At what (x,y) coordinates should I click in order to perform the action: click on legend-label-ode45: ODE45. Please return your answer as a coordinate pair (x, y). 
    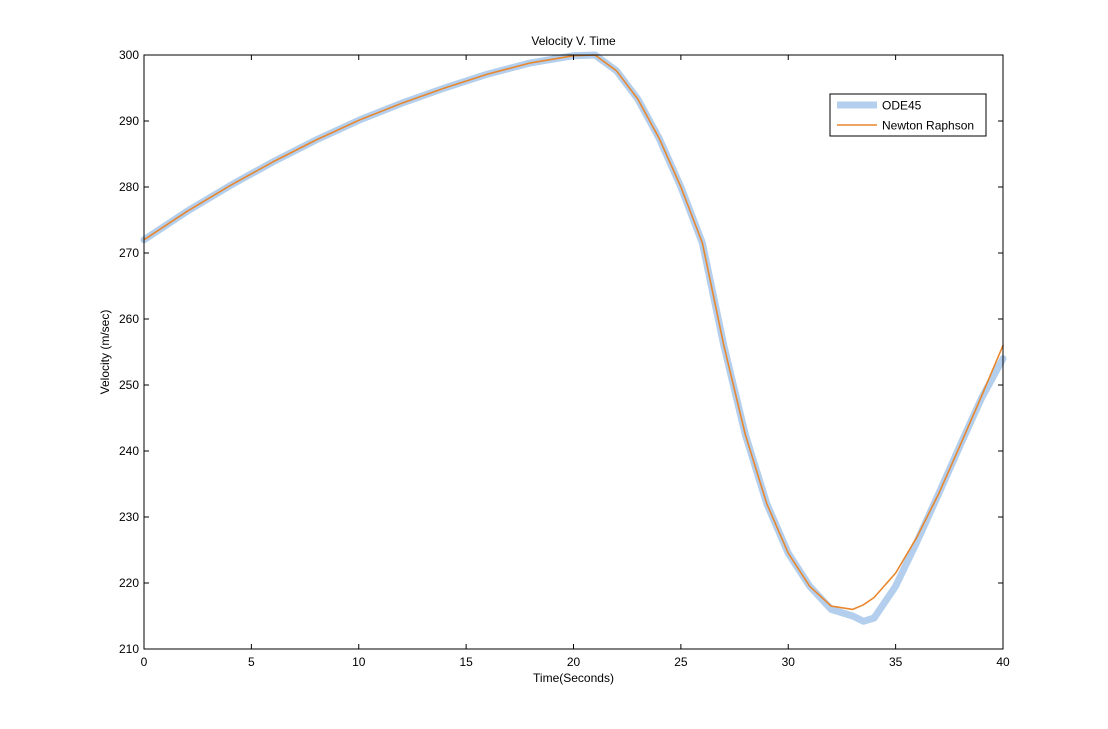
    Looking at the image, I should click on (902, 106).